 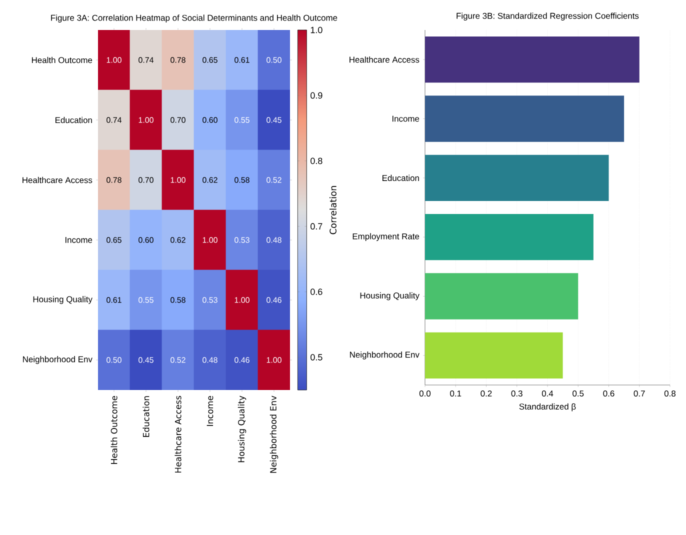 What do you see at coordinates (316, 226) in the screenshot?
I see `color-bar-label: 0.7` at bounding box center [316, 226].